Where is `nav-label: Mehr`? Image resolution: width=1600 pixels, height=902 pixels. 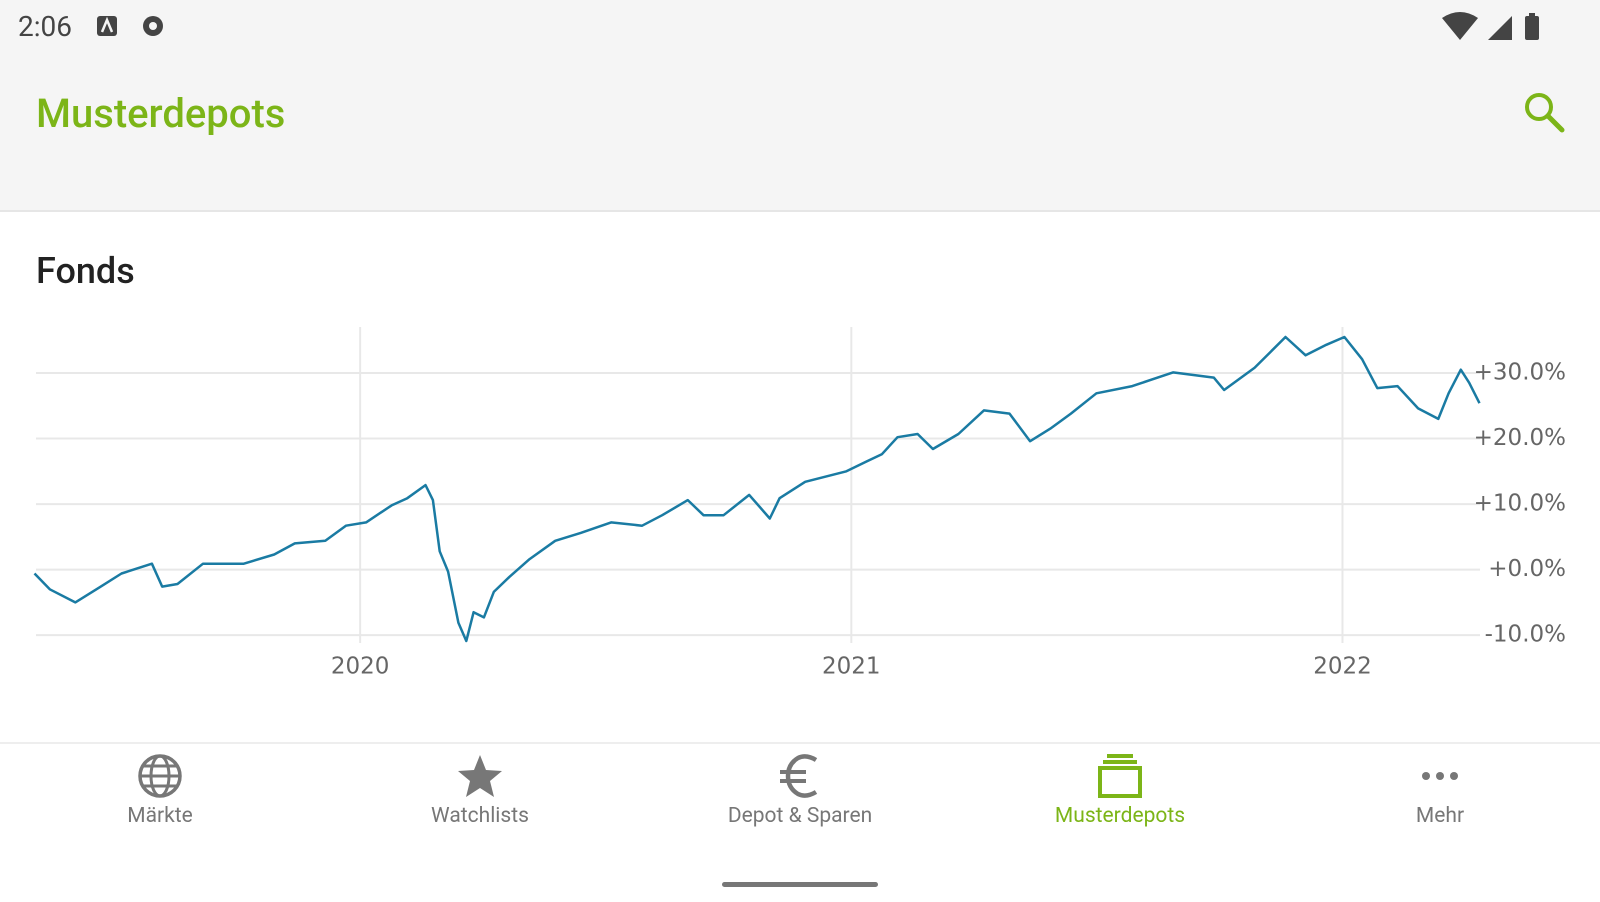
nav-label: Mehr is located at coordinates (1440, 816).